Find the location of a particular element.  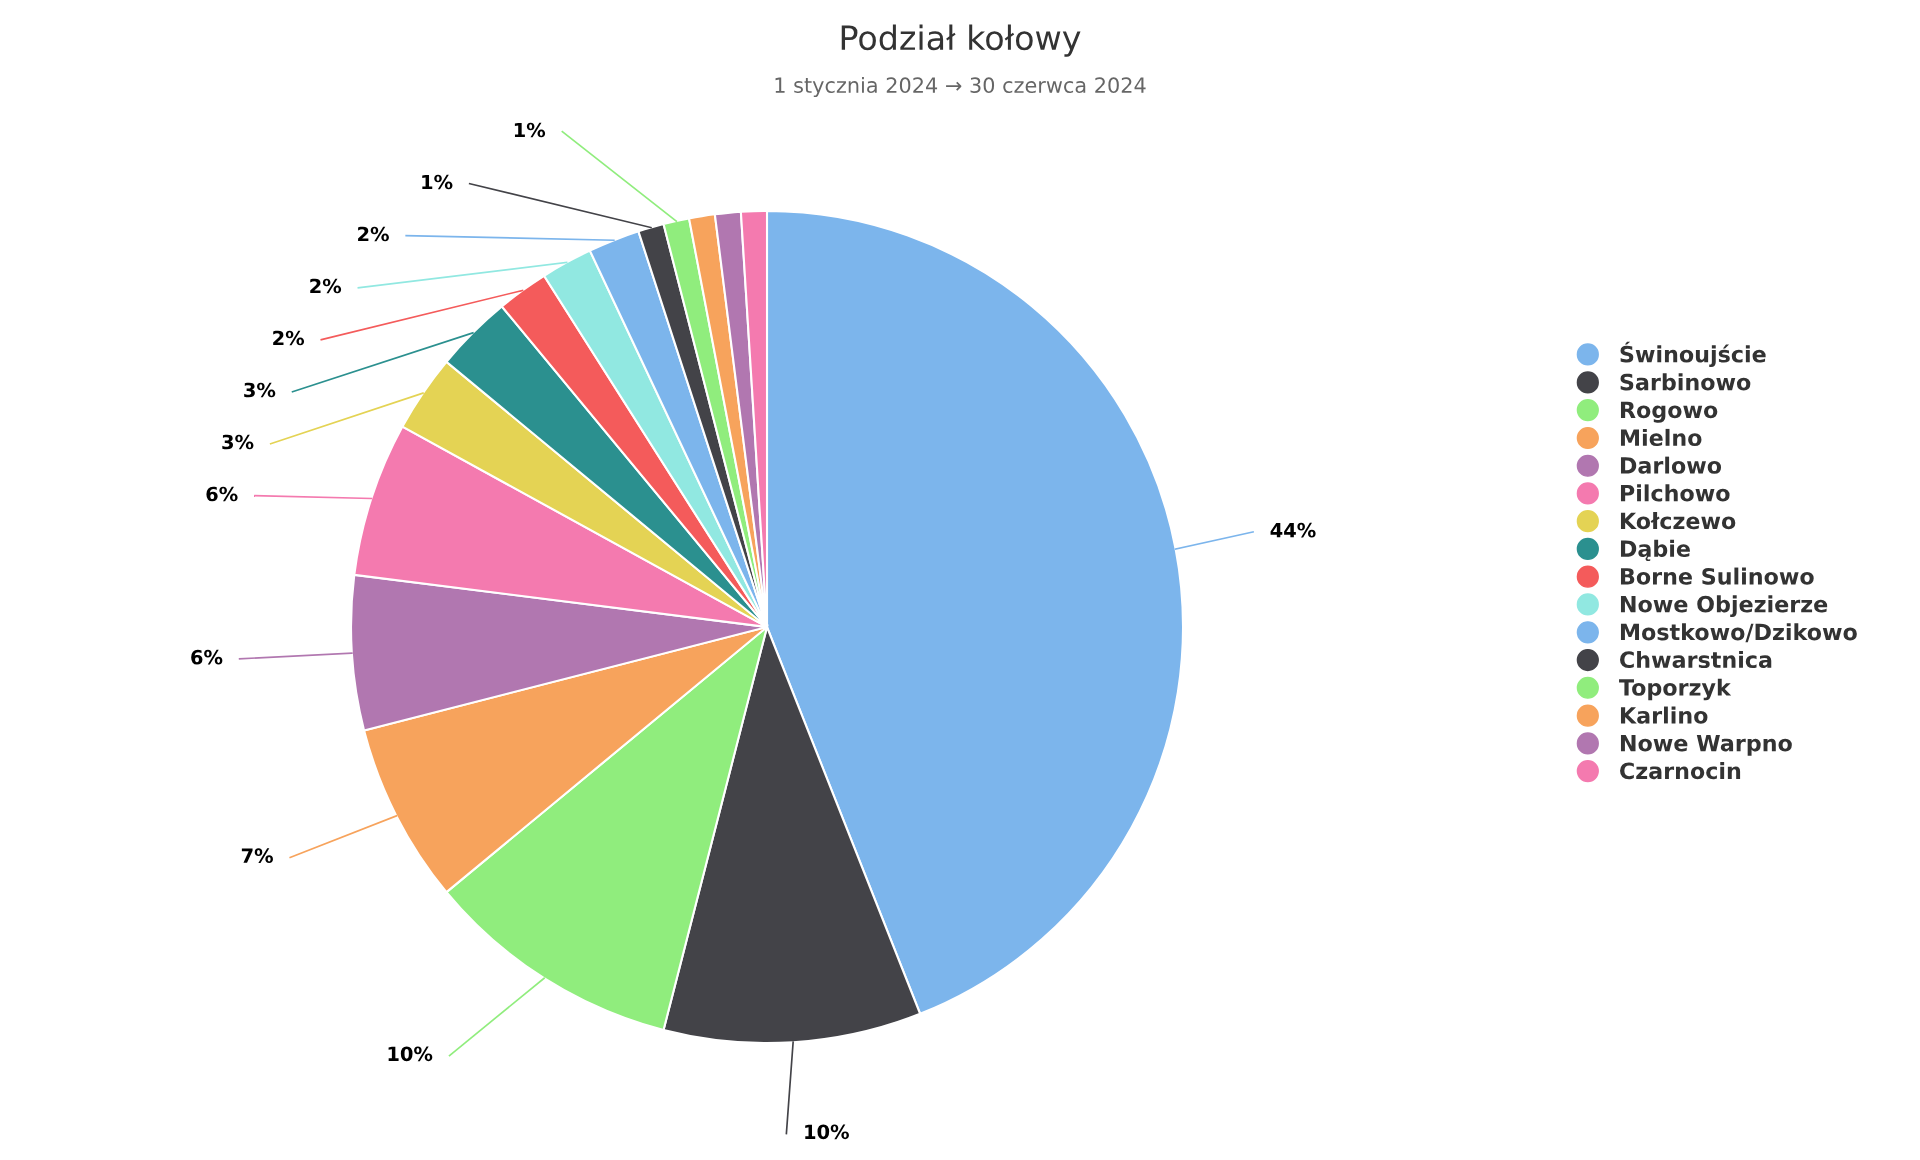

data-label: 7% is located at coordinates (257, 856).